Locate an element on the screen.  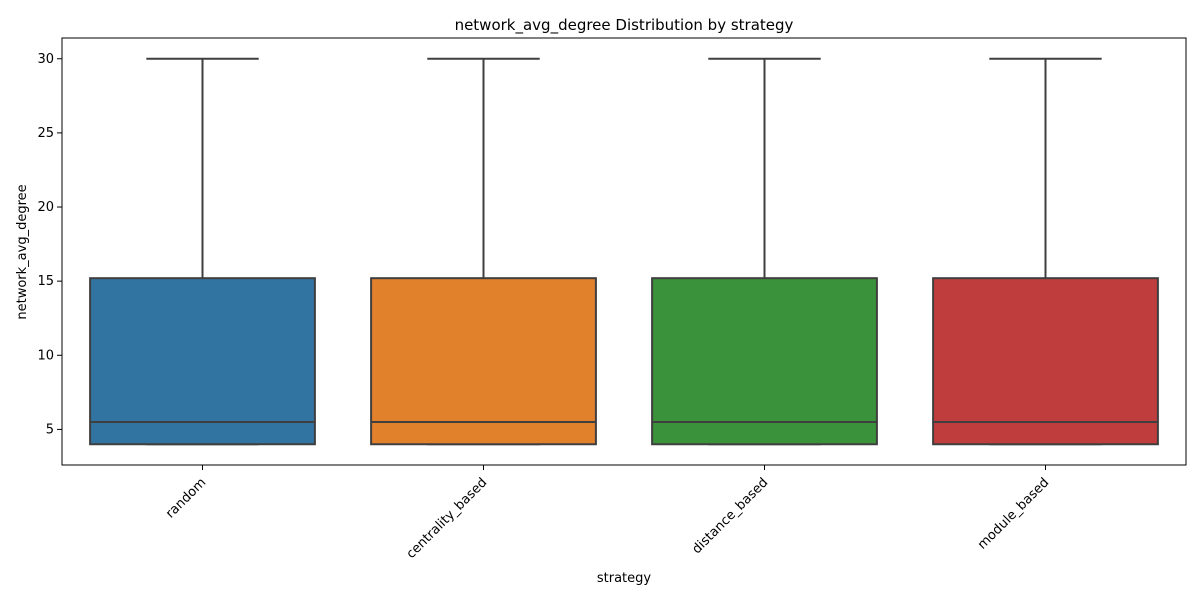
box-random is located at coordinates (202, 251).